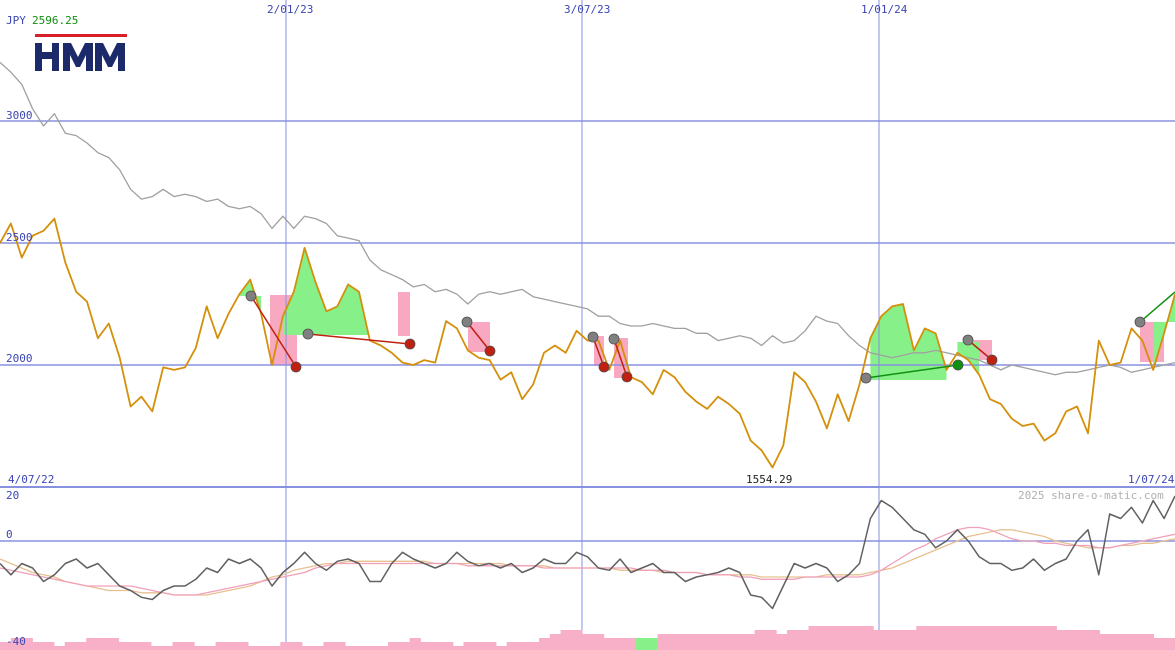 This screenshot has height=650, width=1175. What do you see at coordinates (1151, 479) in the screenshot?
I see `end-date-label: 1/07/24` at bounding box center [1151, 479].